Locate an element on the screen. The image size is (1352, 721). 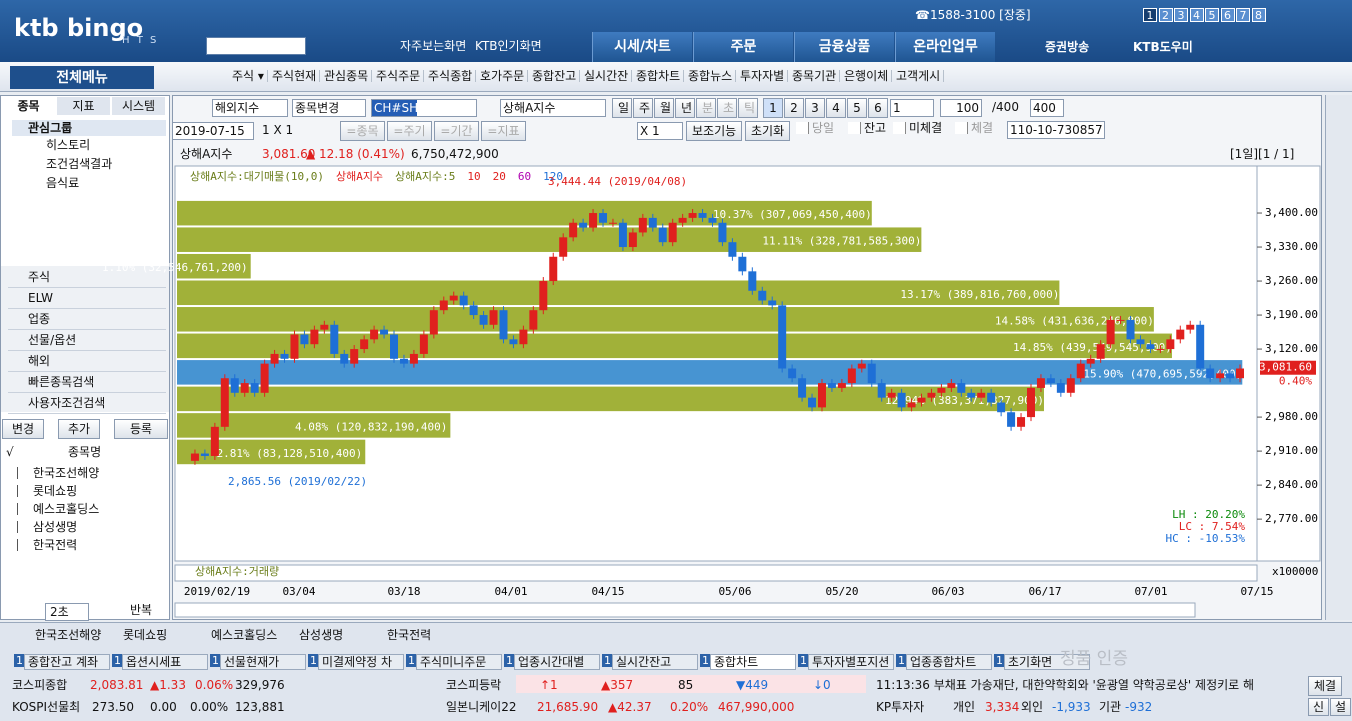
exec-button: 체결 is located at coordinates (1325, 686).